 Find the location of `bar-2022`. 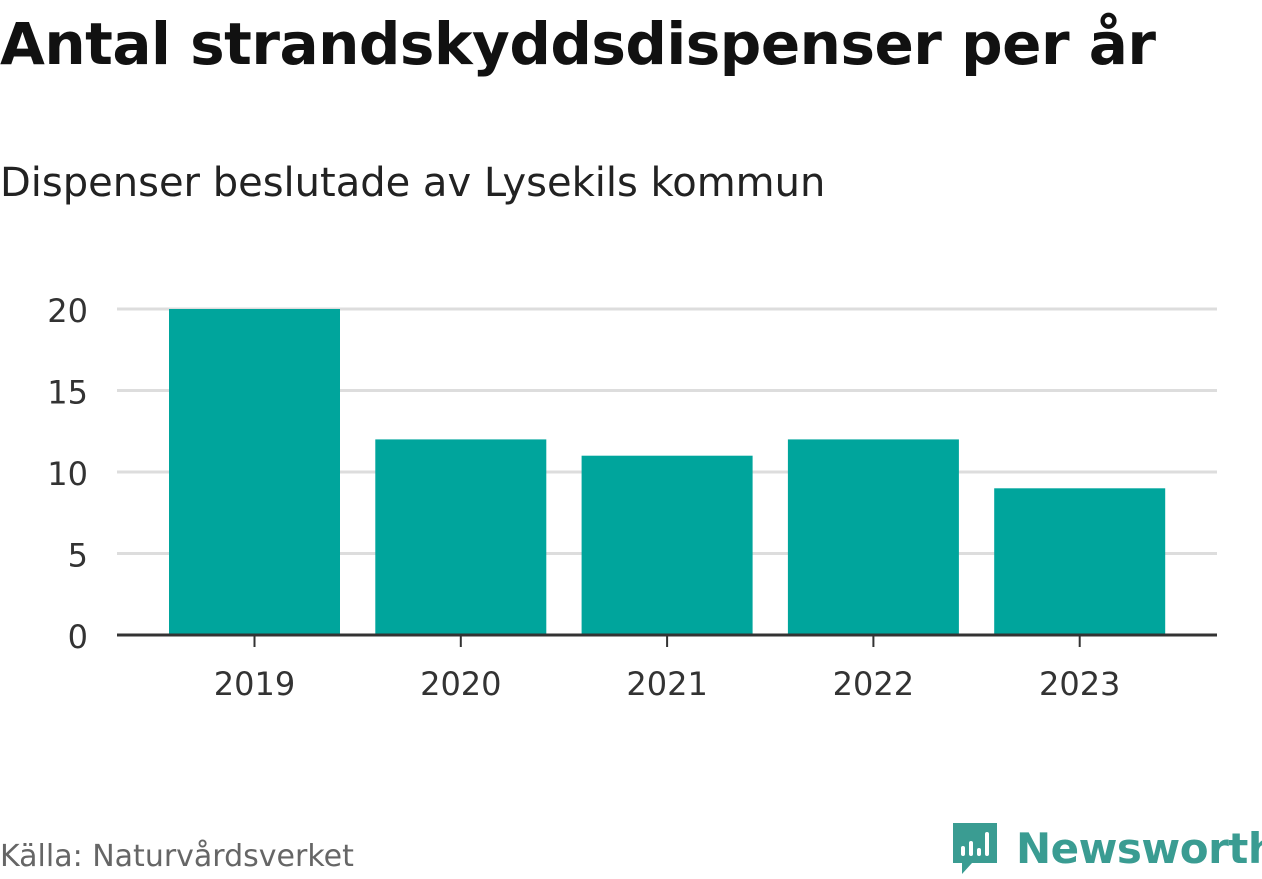

bar-2022 is located at coordinates (873, 537).